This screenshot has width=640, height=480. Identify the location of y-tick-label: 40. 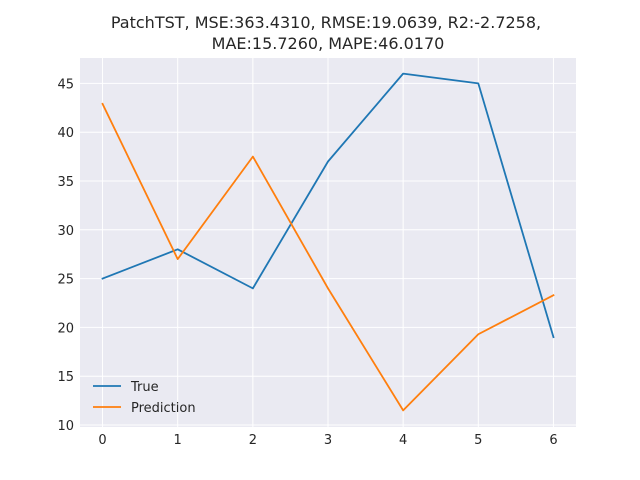
(65, 133).